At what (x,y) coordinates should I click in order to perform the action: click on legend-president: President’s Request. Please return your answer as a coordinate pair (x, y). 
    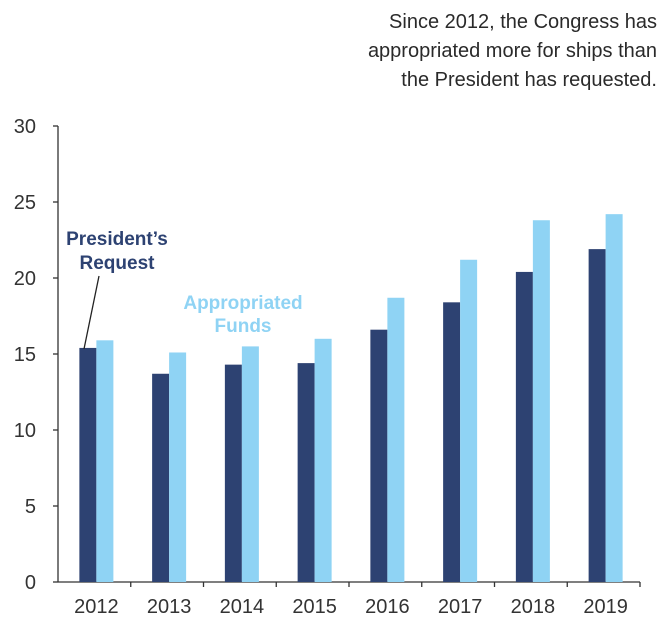
    Looking at the image, I should click on (117, 289).